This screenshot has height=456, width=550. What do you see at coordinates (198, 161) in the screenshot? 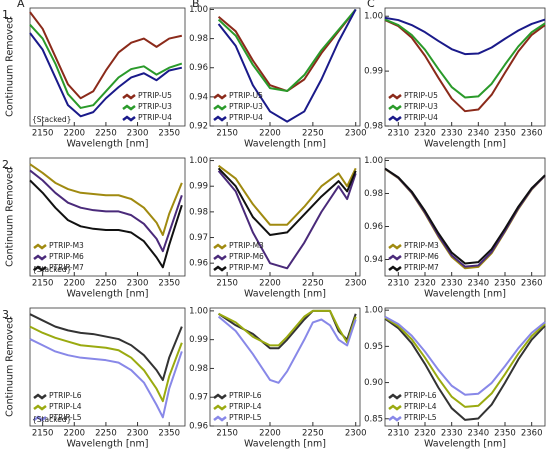
I see `y-tick-label: 1.00` at bounding box center [198, 161].